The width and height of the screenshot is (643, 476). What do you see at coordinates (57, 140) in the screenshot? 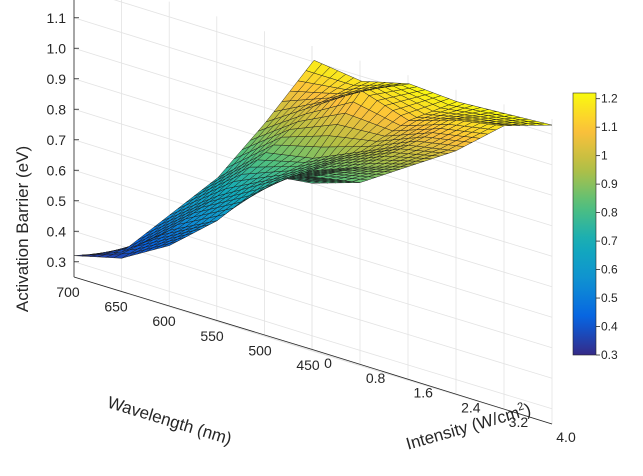
I see `z-tick-label: 0.7` at bounding box center [57, 140].